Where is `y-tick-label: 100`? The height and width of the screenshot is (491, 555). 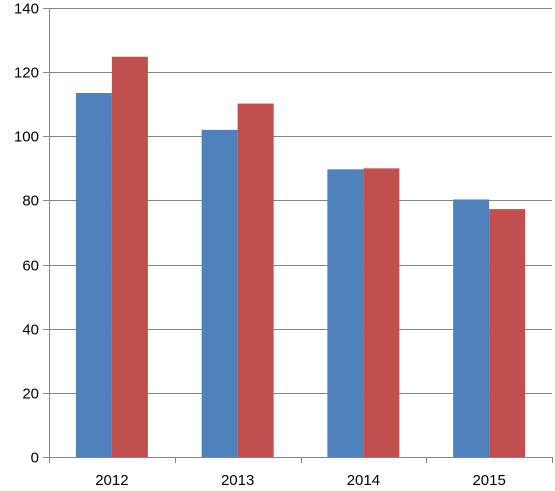 y-tick-label: 100 is located at coordinates (26, 137).